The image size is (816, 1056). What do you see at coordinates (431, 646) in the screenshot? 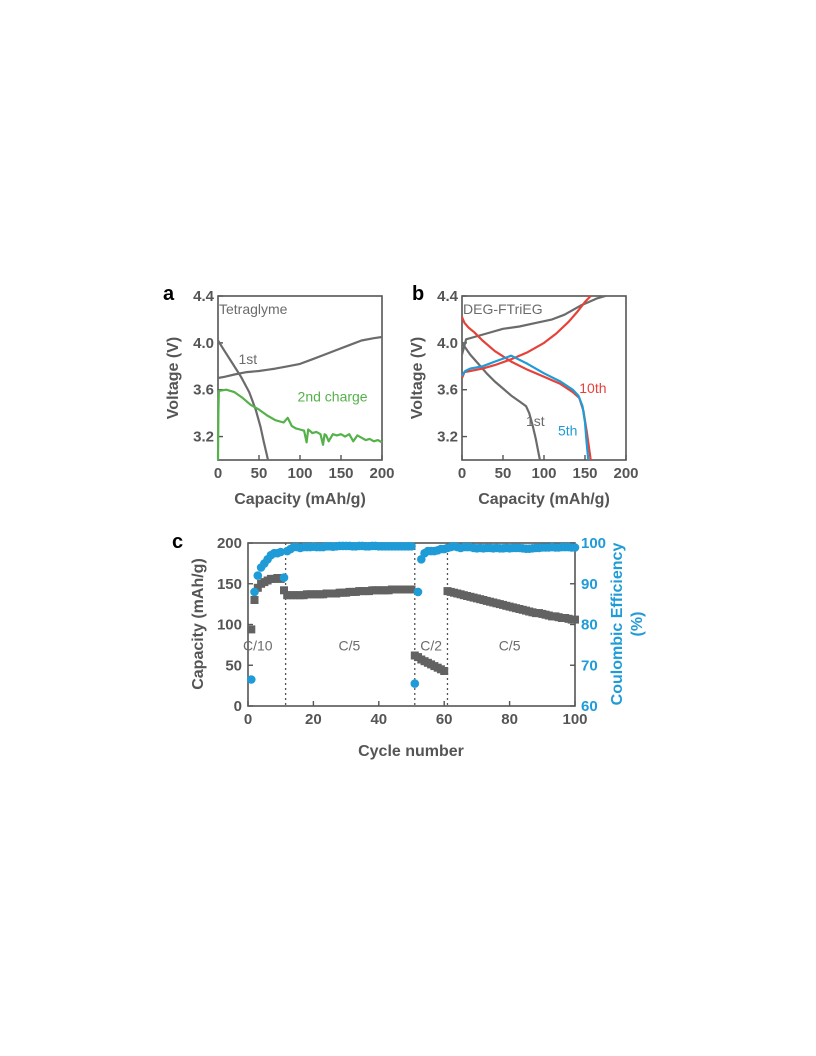
I see `rate-label: C/2` at bounding box center [431, 646].